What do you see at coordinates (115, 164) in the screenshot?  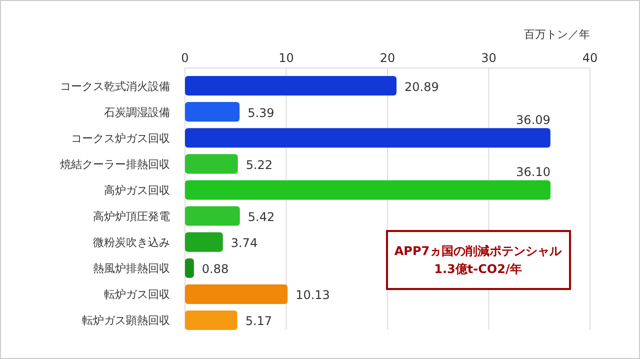 I see `y-tick-label: 焼結クーラー排熱回収` at bounding box center [115, 164].